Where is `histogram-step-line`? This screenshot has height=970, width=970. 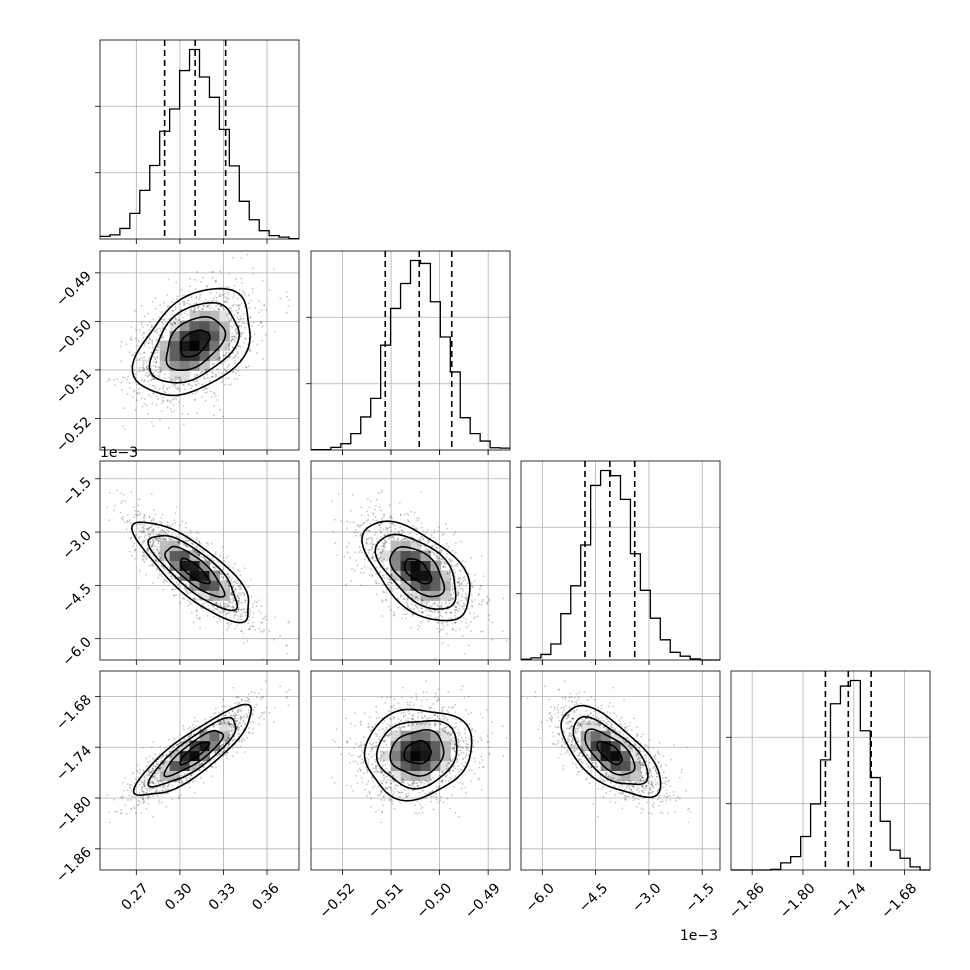
histogram-step-line is located at coordinates (620, 565).